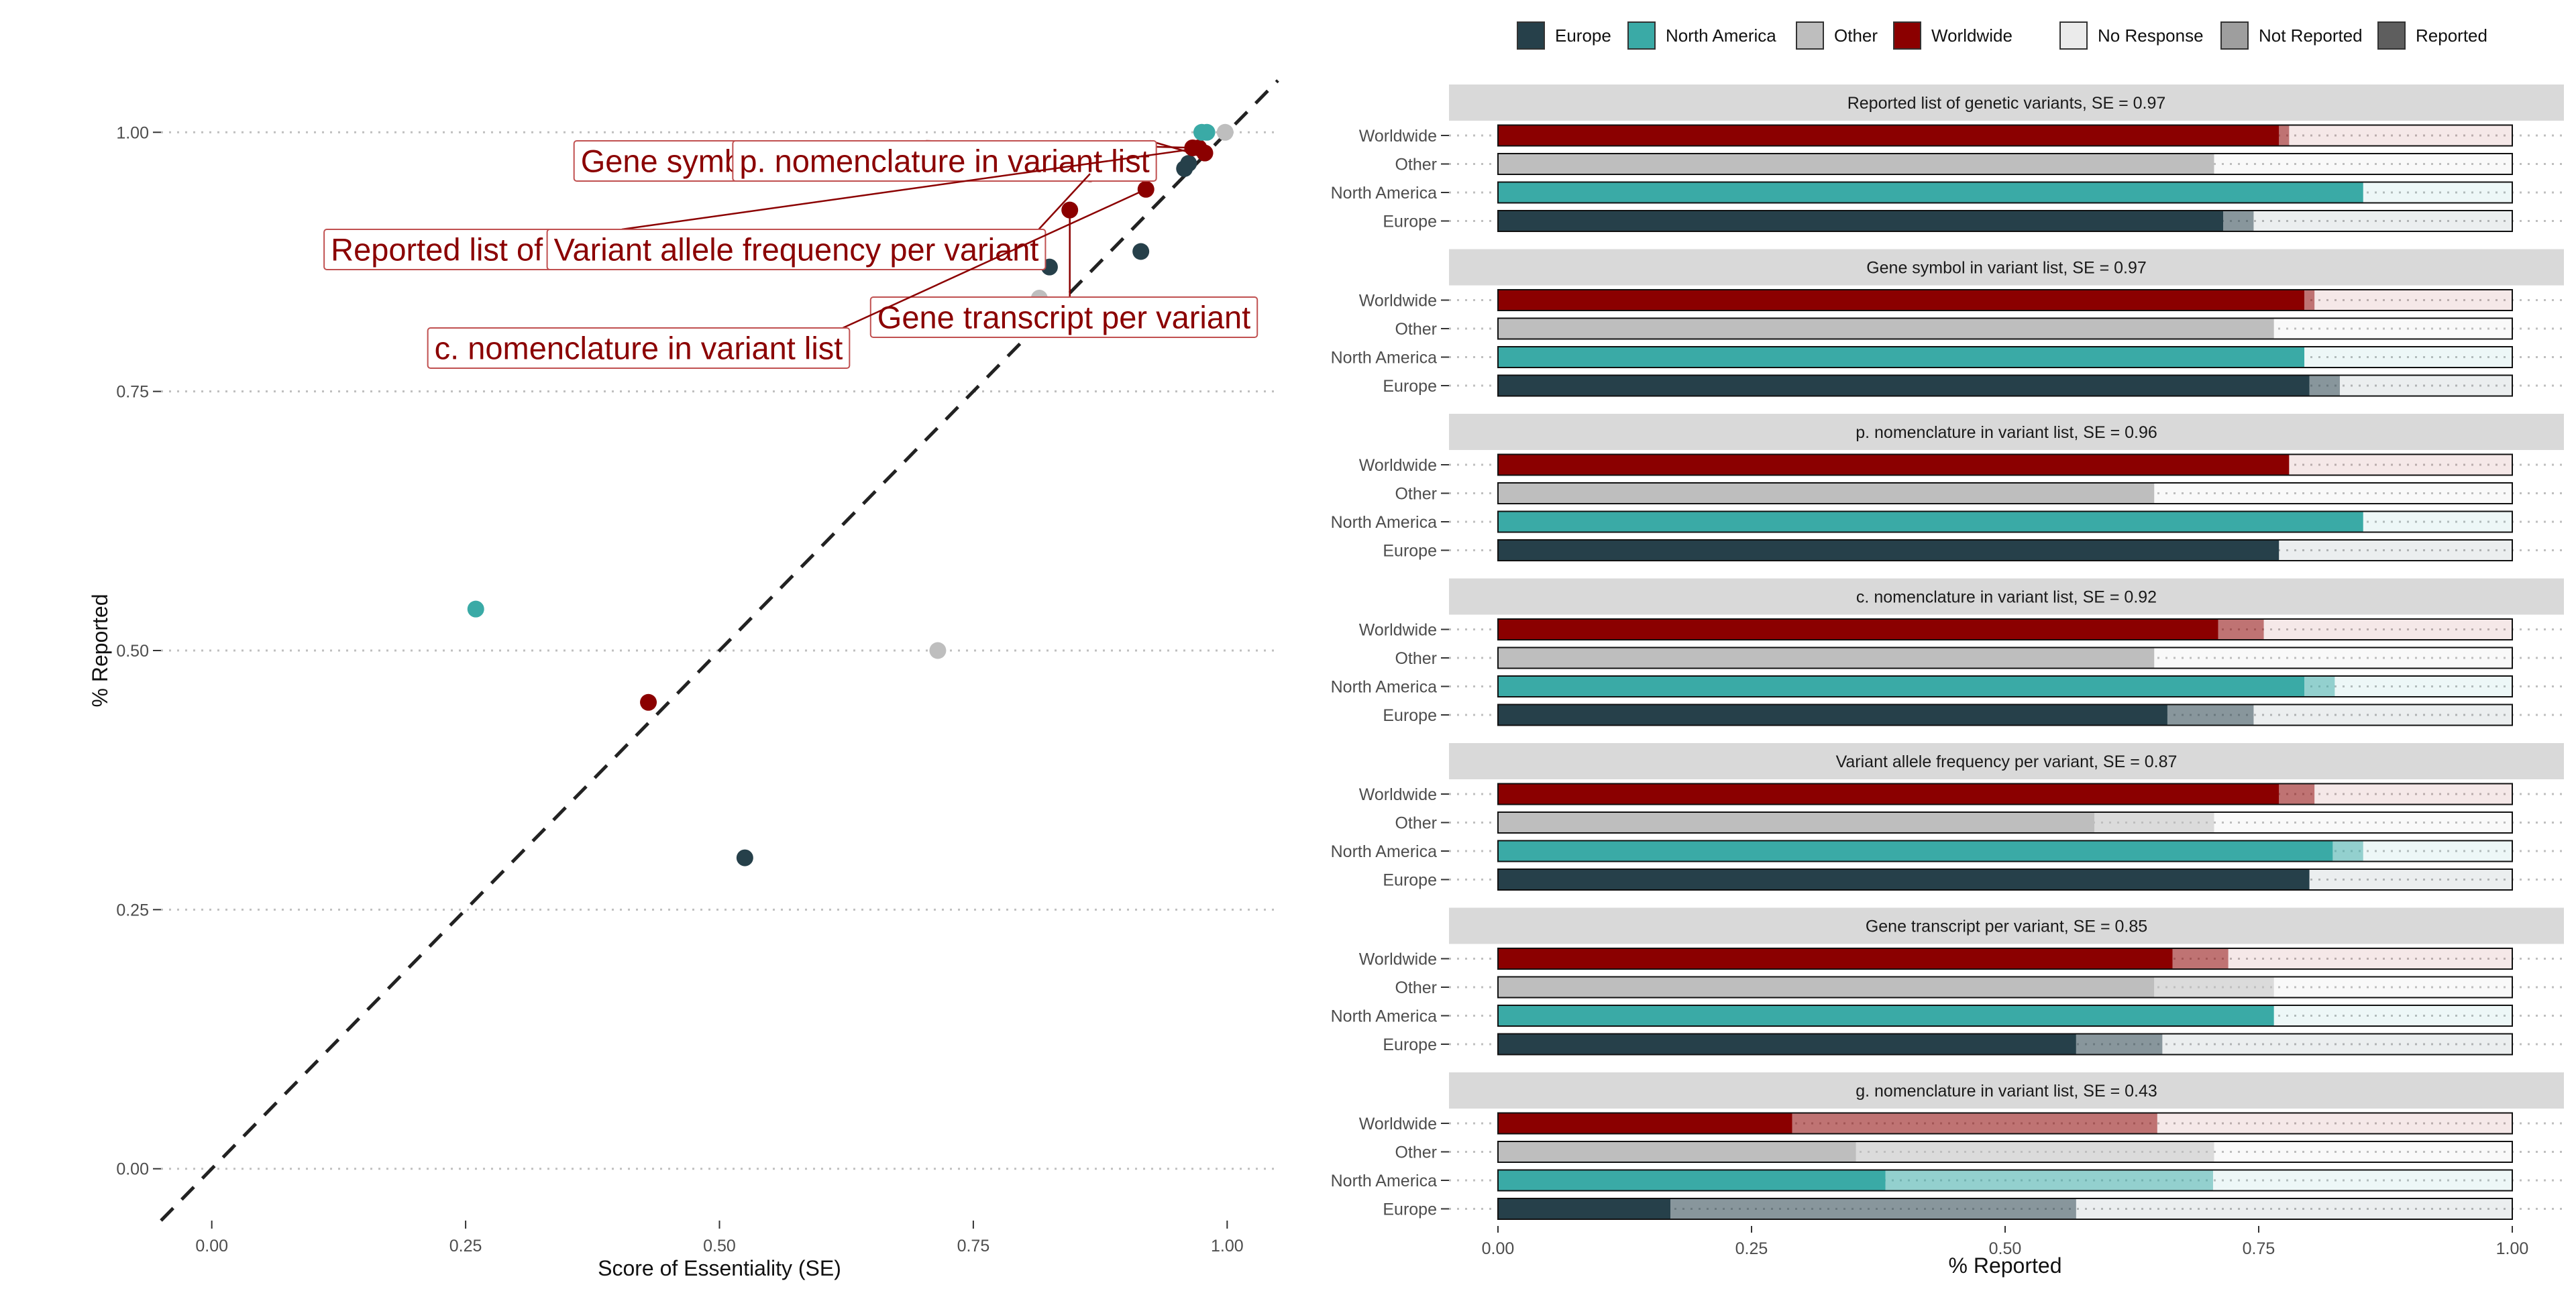 This screenshot has height=1291, width=2576. I want to click on legend-key-not-reported, so click(2234, 35).